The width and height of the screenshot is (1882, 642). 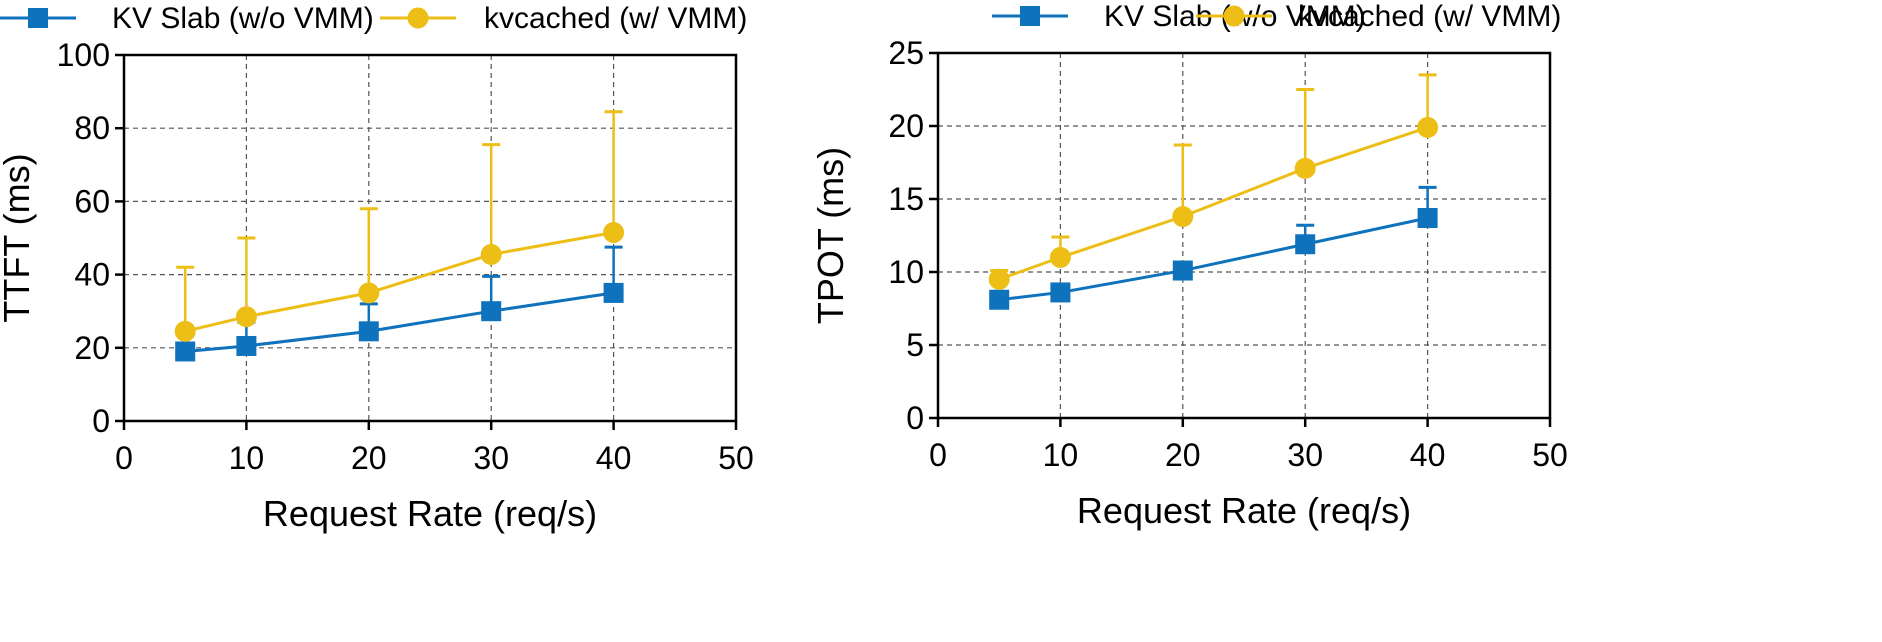 What do you see at coordinates (92, 128) in the screenshot?
I see `y-tick-label: 80` at bounding box center [92, 128].